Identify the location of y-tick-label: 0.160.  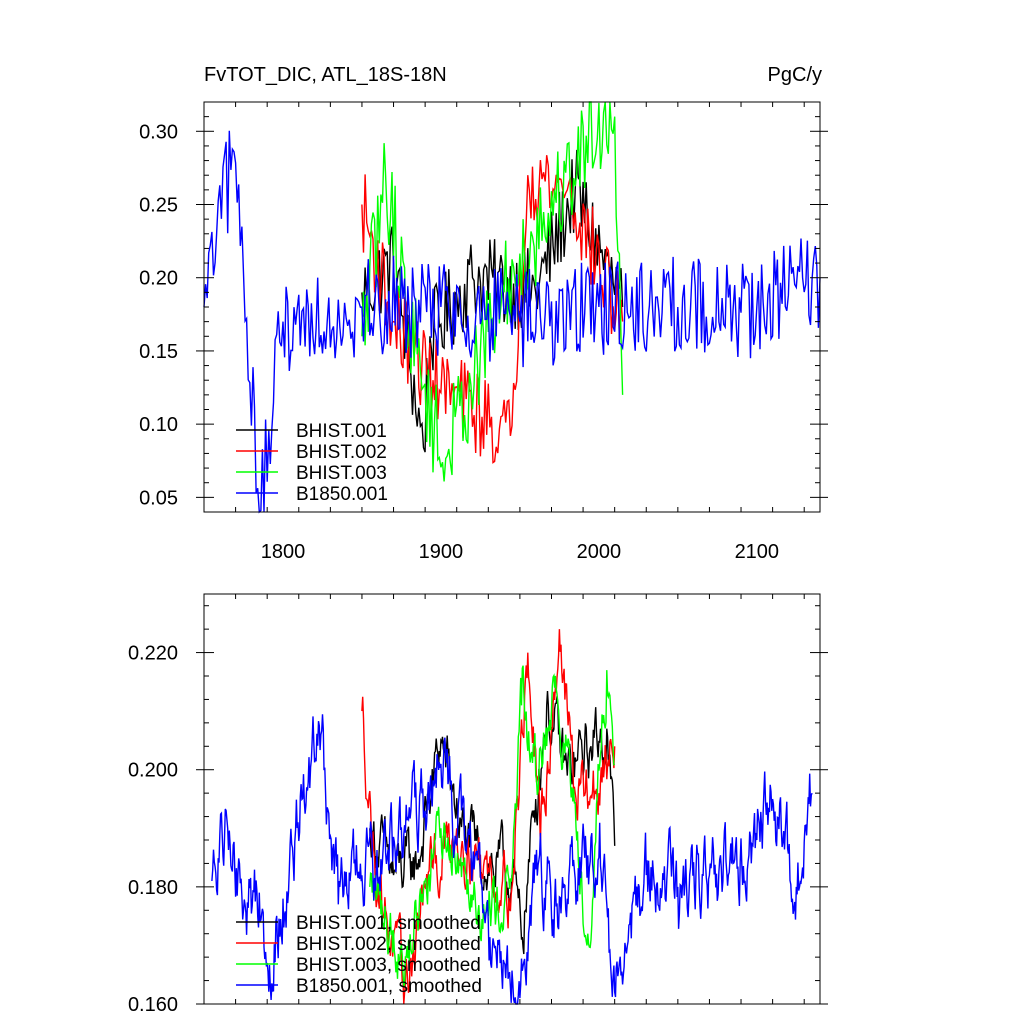
(153, 1005).